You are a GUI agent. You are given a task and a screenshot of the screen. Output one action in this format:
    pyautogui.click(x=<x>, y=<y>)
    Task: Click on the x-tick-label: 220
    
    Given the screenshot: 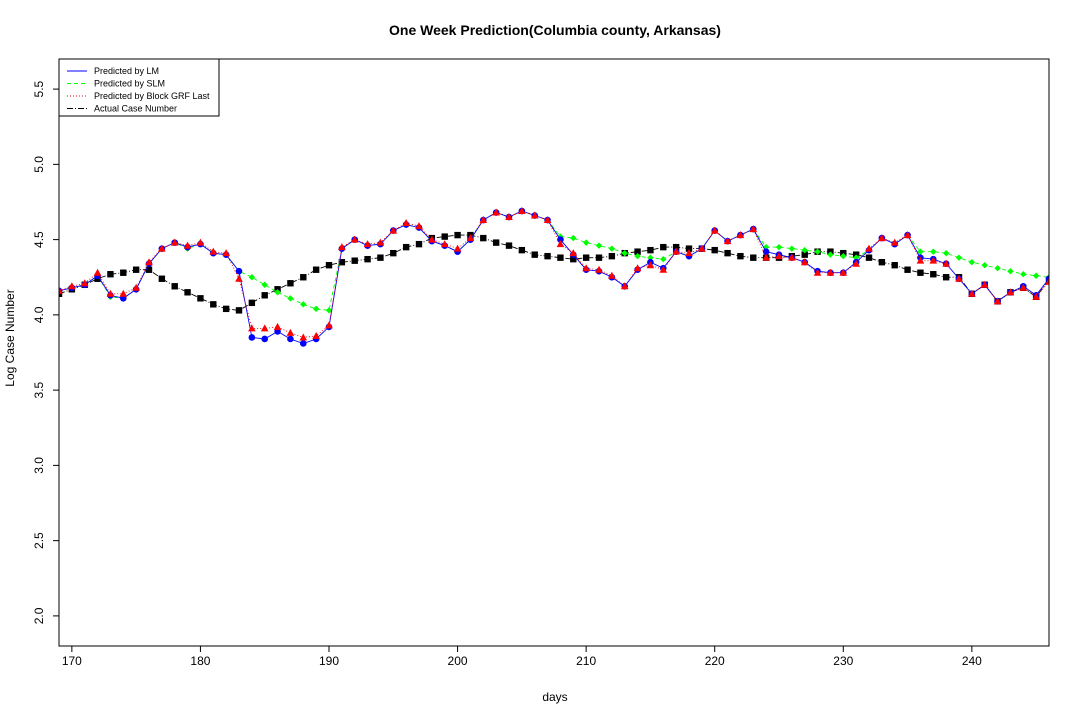 What is the action you would take?
    pyautogui.click(x=715, y=661)
    